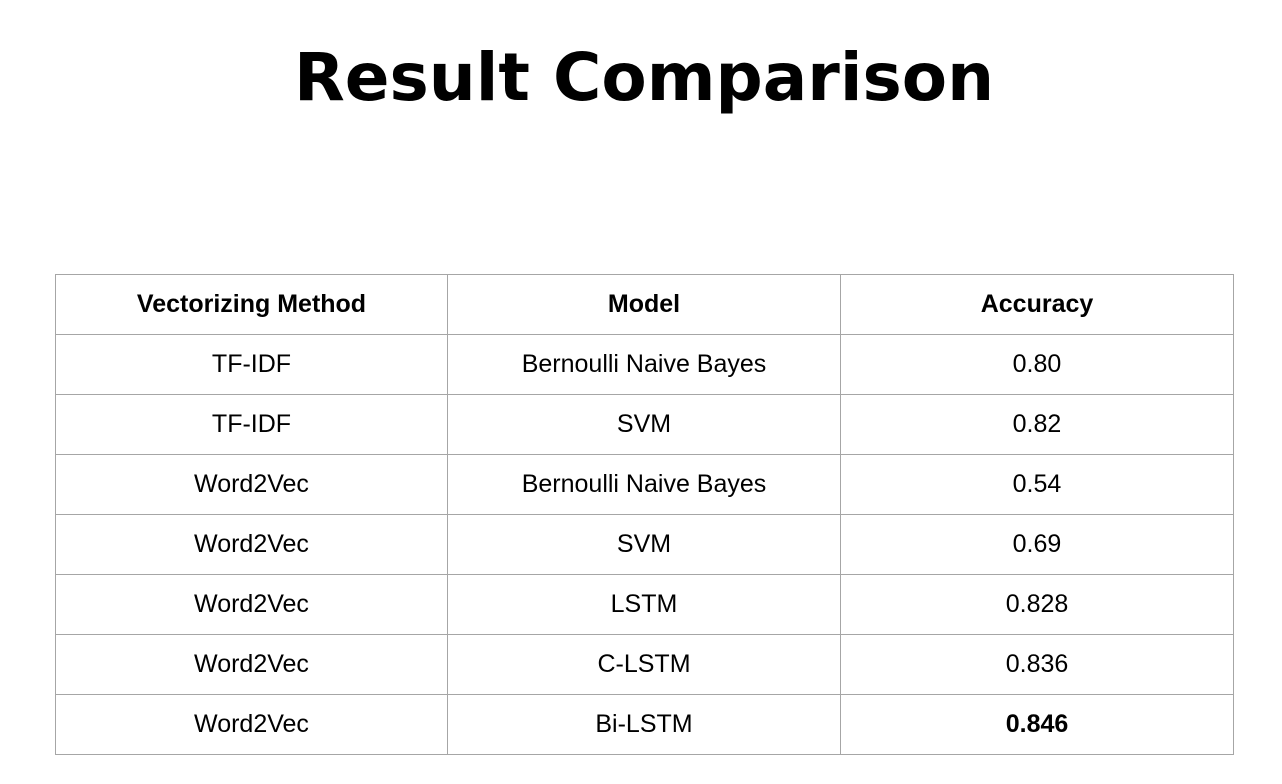 The height and width of the screenshot is (784, 1282). Describe the element at coordinates (1037, 484) in the screenshot. I see `cell-accuracy: 0.54` at that location.